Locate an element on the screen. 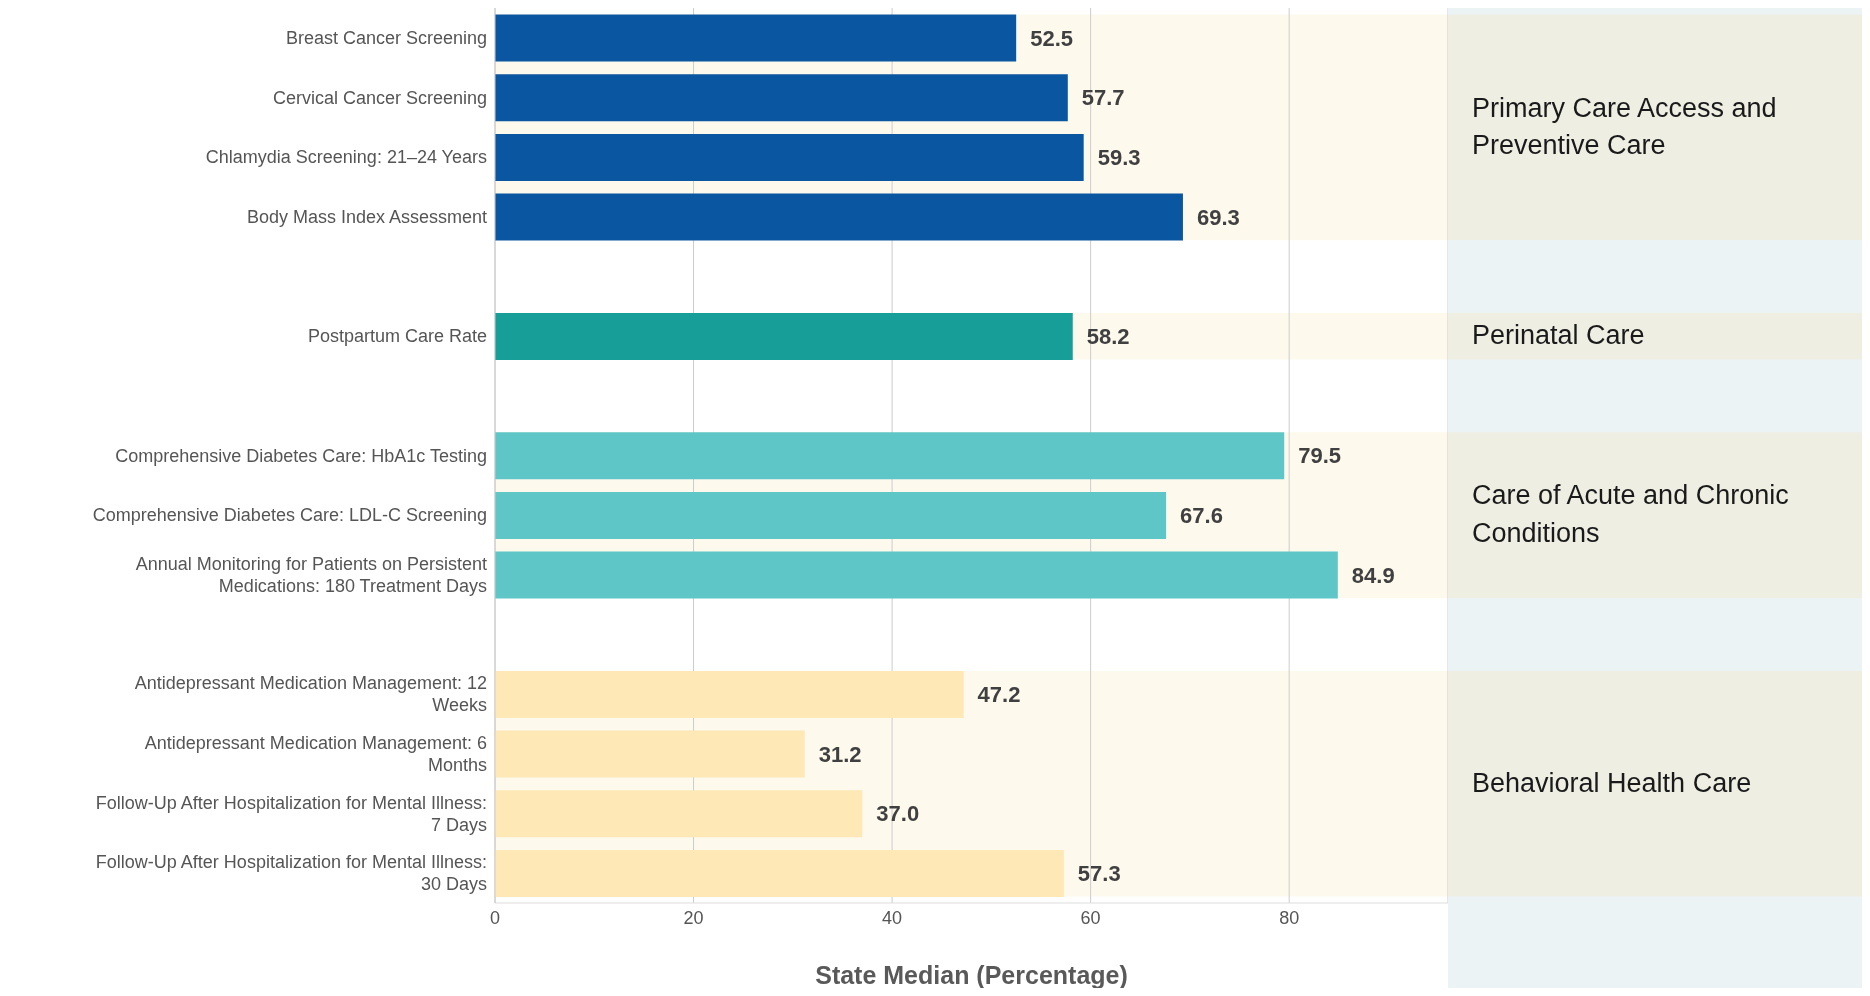  data-label: 37.0 is located at coordinates (898, 814).